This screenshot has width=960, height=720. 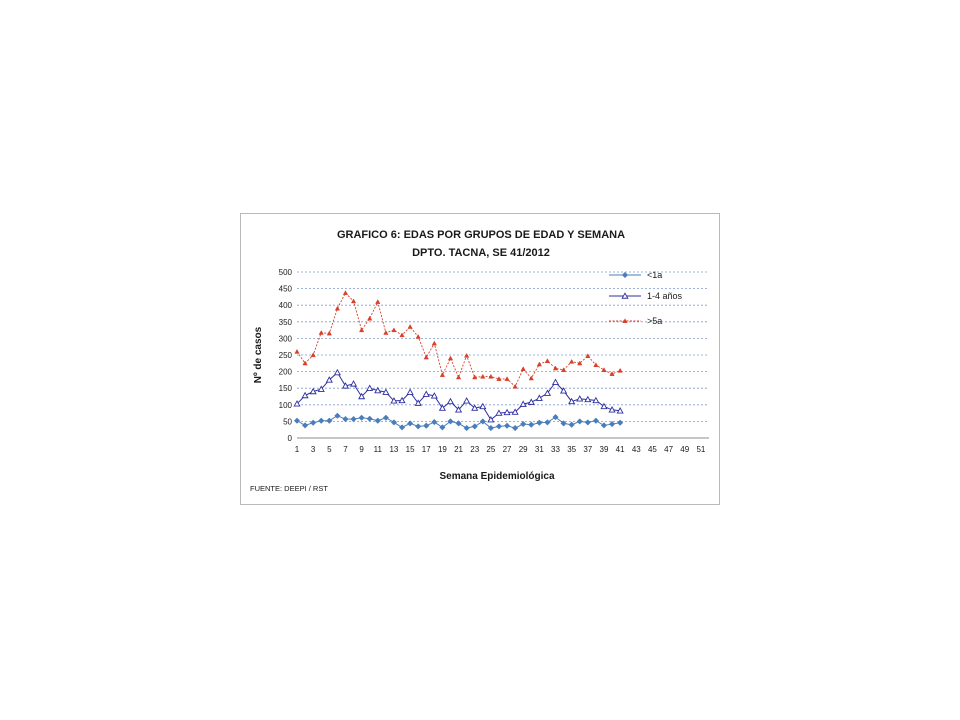 What do you see at coordinates (378, 449) in the screenshot?
I see `x-tick-label: 11` at bounding box center [378, 449].